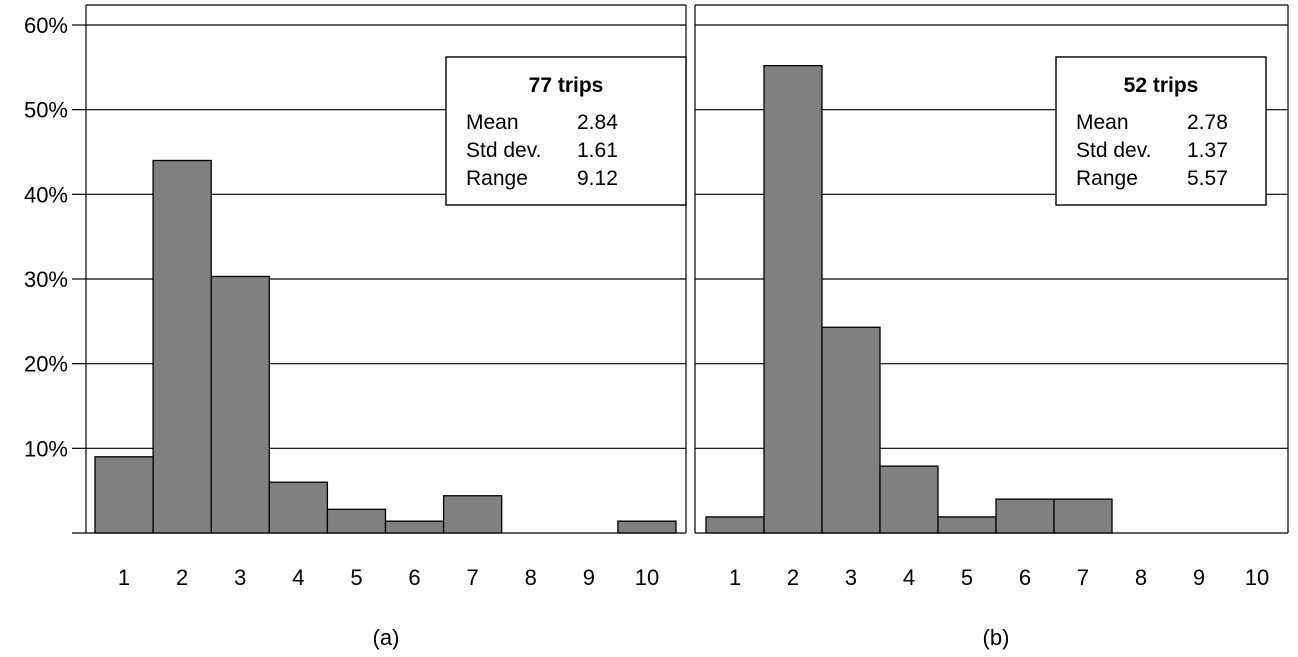 The image size is (1298, 657). What do you see at coordinates (597, 178) in the screenshot?
I see `panel-1-stats-value-3: 9.12` at bounding box center [597, 178].